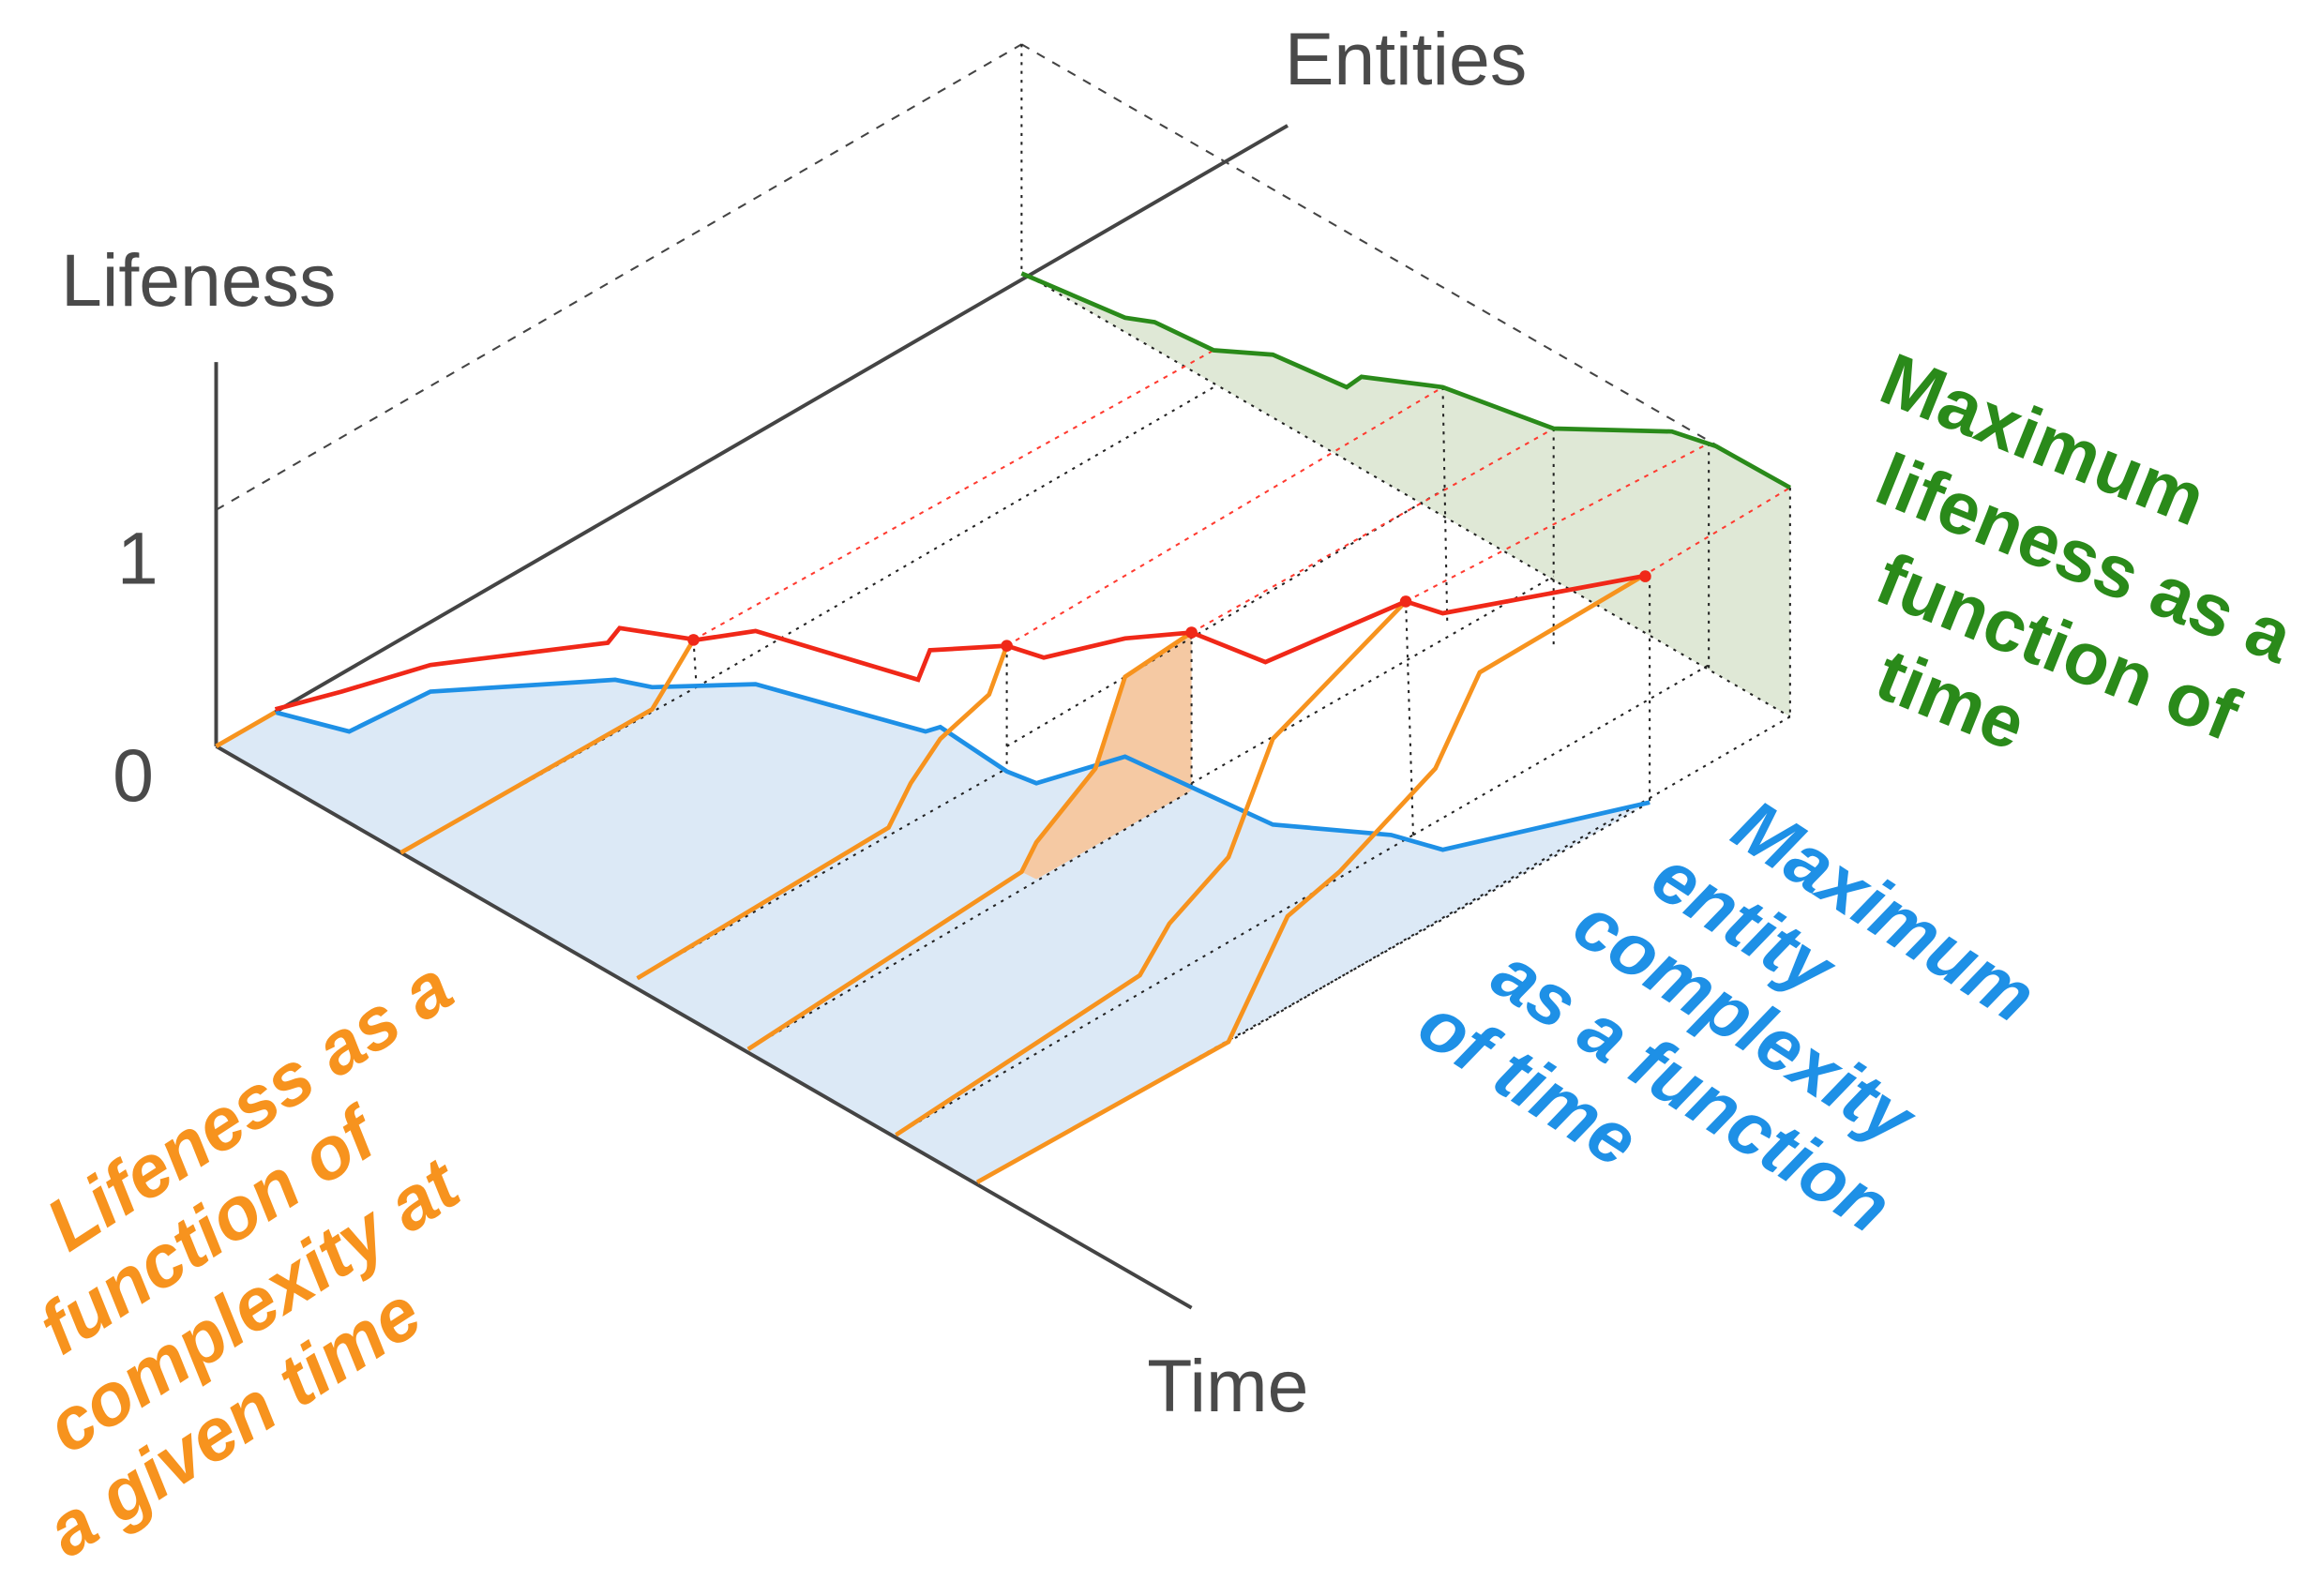 The height and width of the screenshot is (1596, 2321). I want to click on green-line, so click(1406, 380).